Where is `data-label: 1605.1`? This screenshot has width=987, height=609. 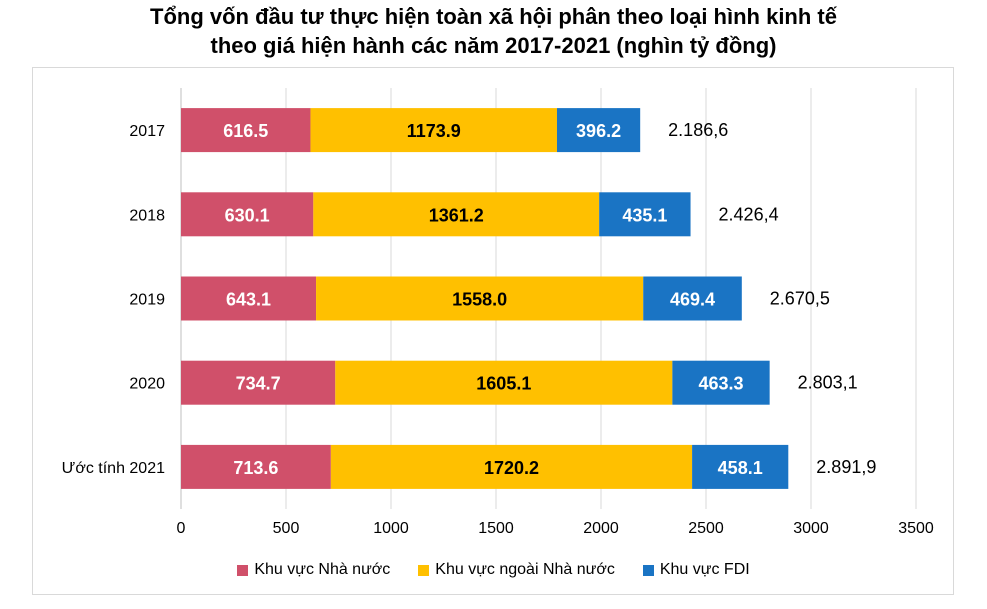
data-label: 1605.1 is located at coordinates (503, 384).